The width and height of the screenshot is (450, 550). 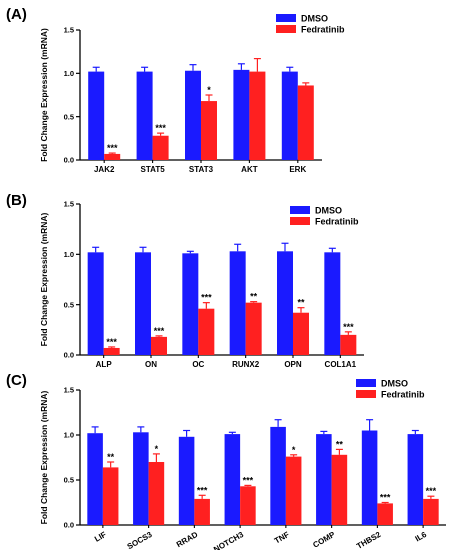 What do you see at coordinates (246, 364) in the screenshot?
I see `x-tick-label: RUNX2` at bounding box center [246, 364].